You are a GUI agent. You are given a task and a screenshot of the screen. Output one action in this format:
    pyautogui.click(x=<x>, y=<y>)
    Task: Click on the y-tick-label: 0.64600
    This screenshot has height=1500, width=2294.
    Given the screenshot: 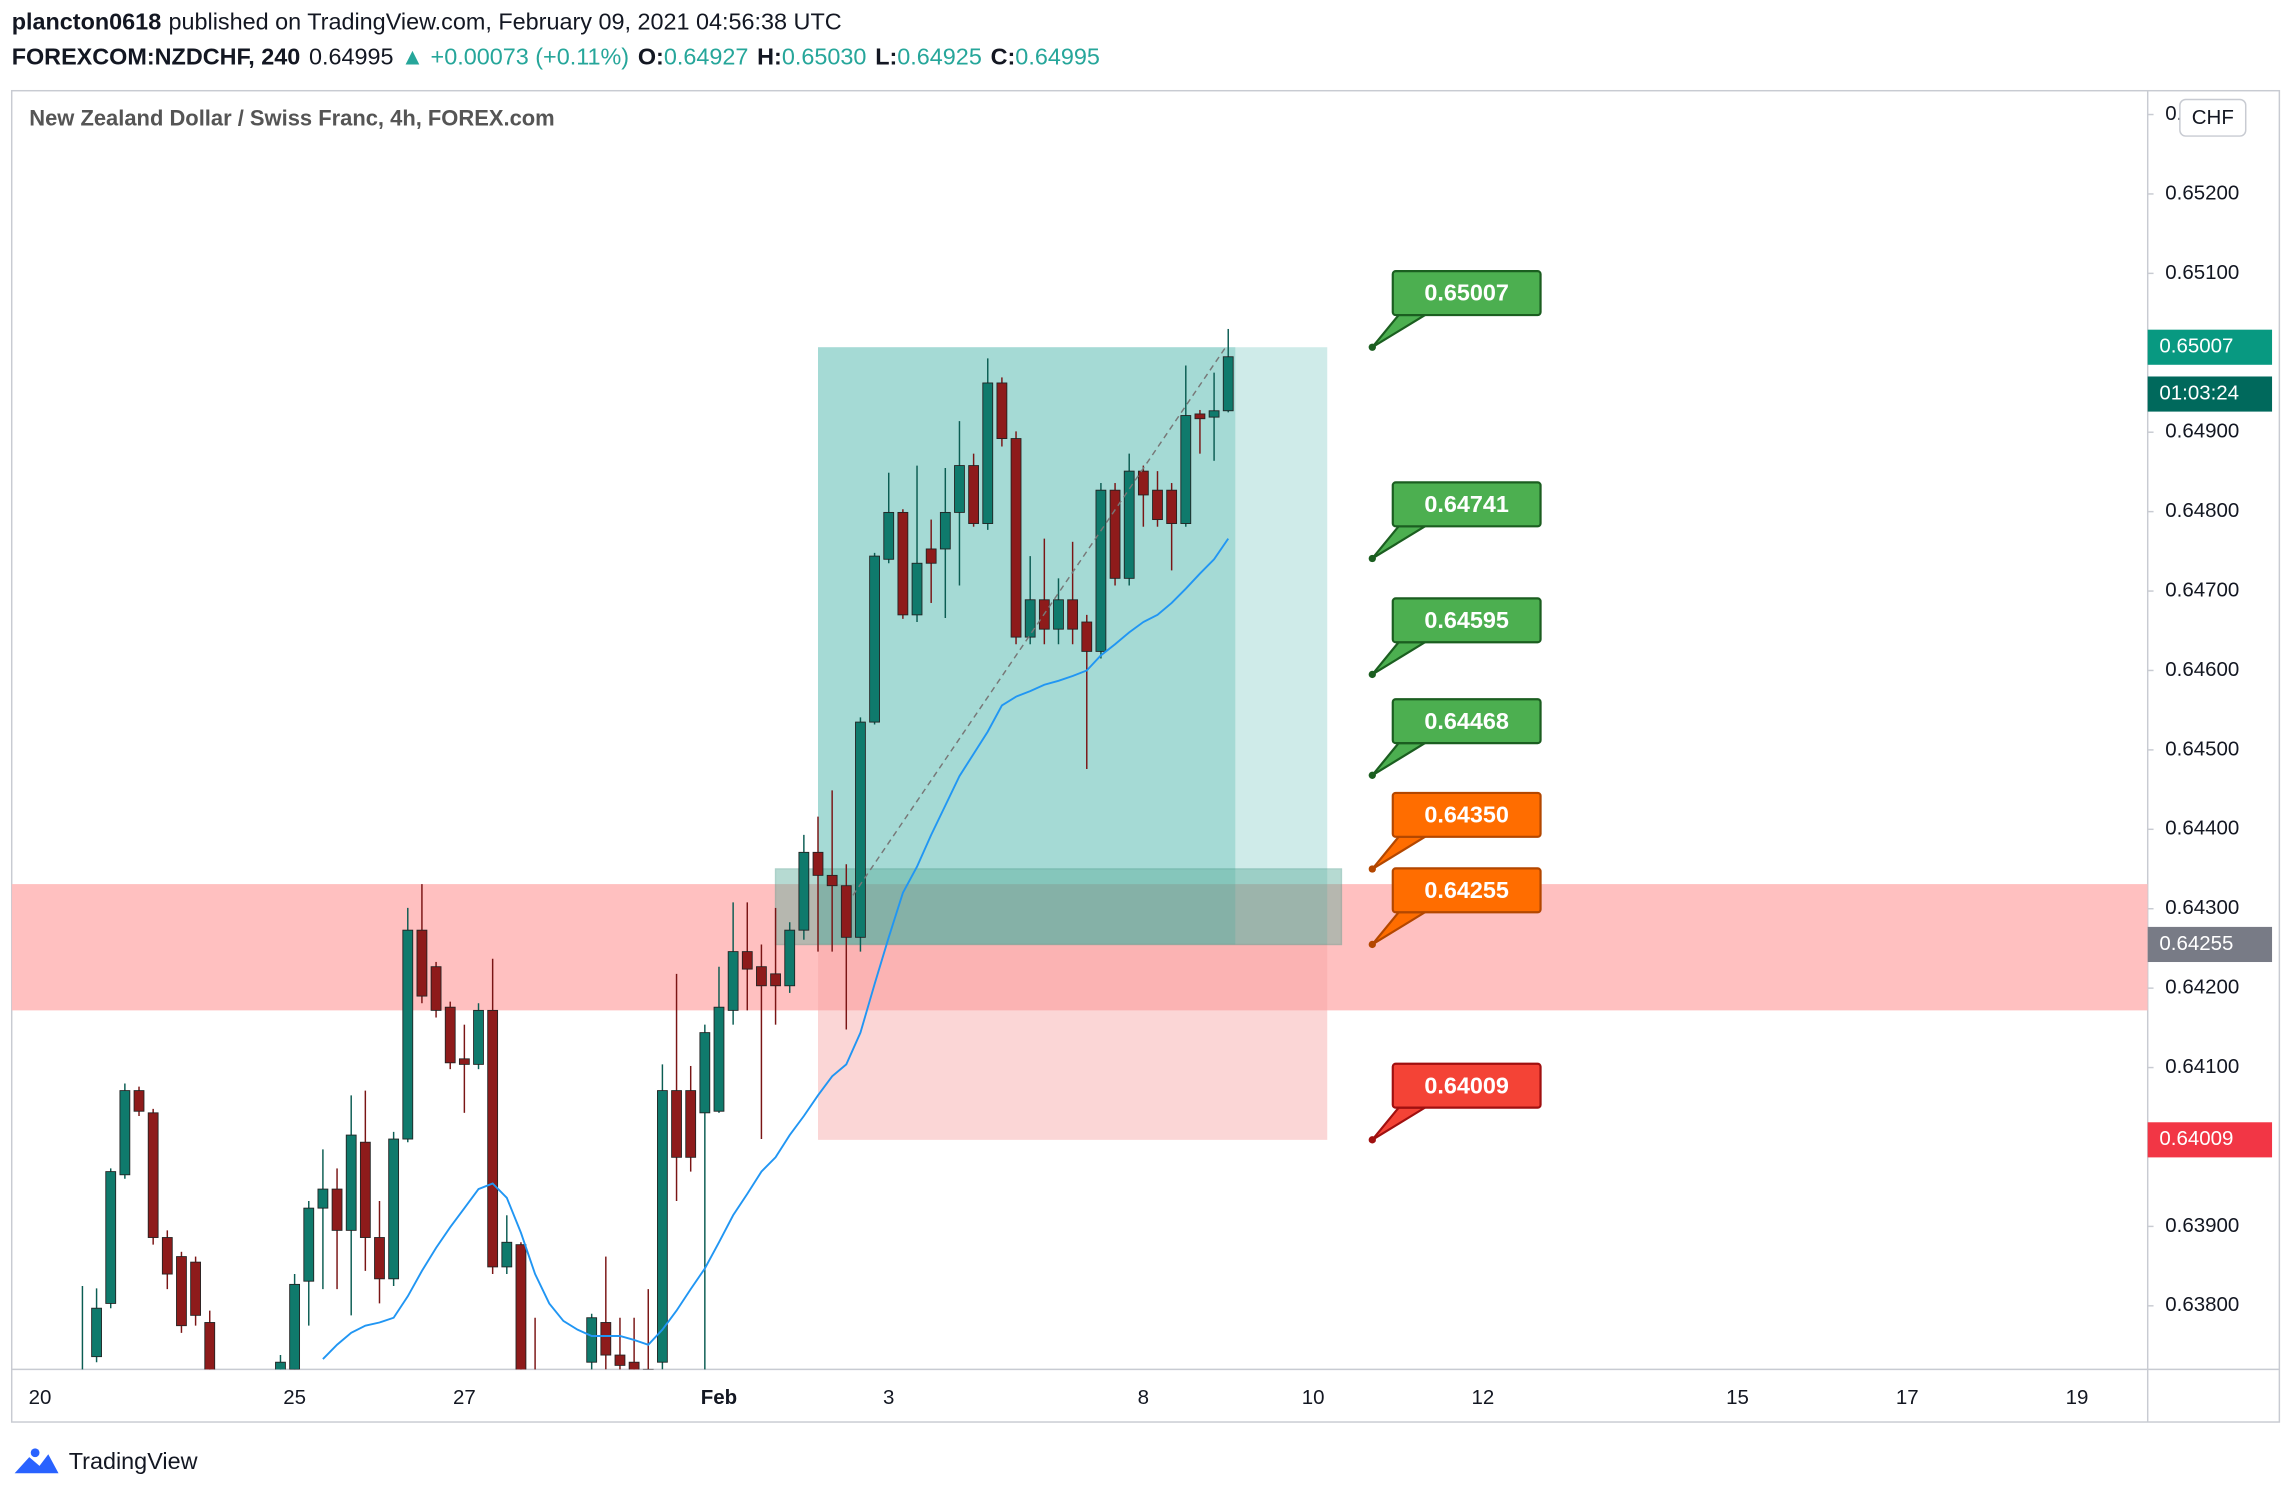 What is the action you would take?
    pyautogui.click(x=2202, y=669)
    